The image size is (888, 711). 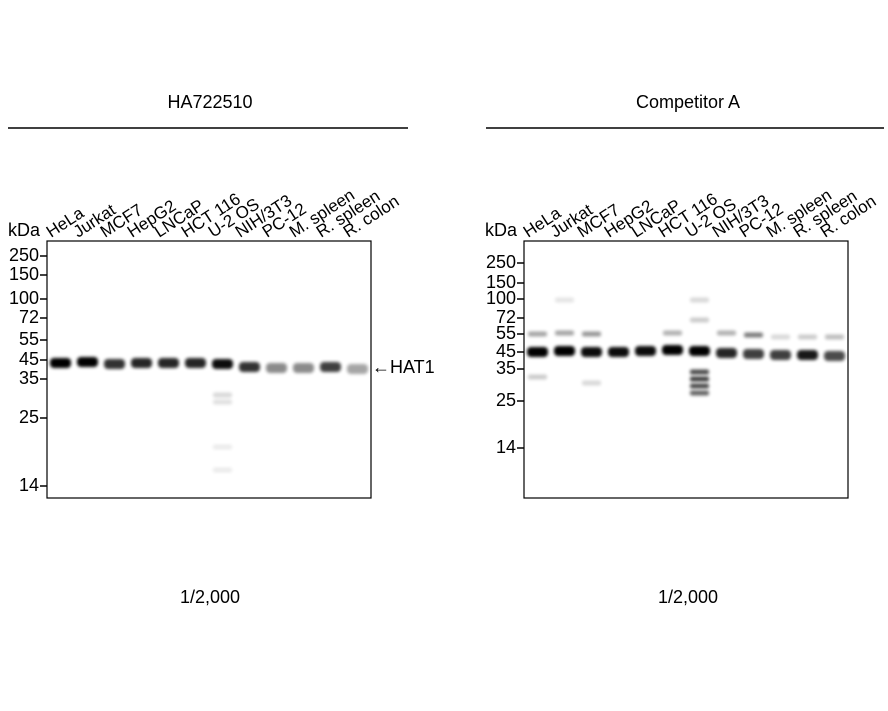 What do you see at coordinates (688, 102) in the screenshot?
I see `panel-title: Competitor A` at bounding box center [688, 102].